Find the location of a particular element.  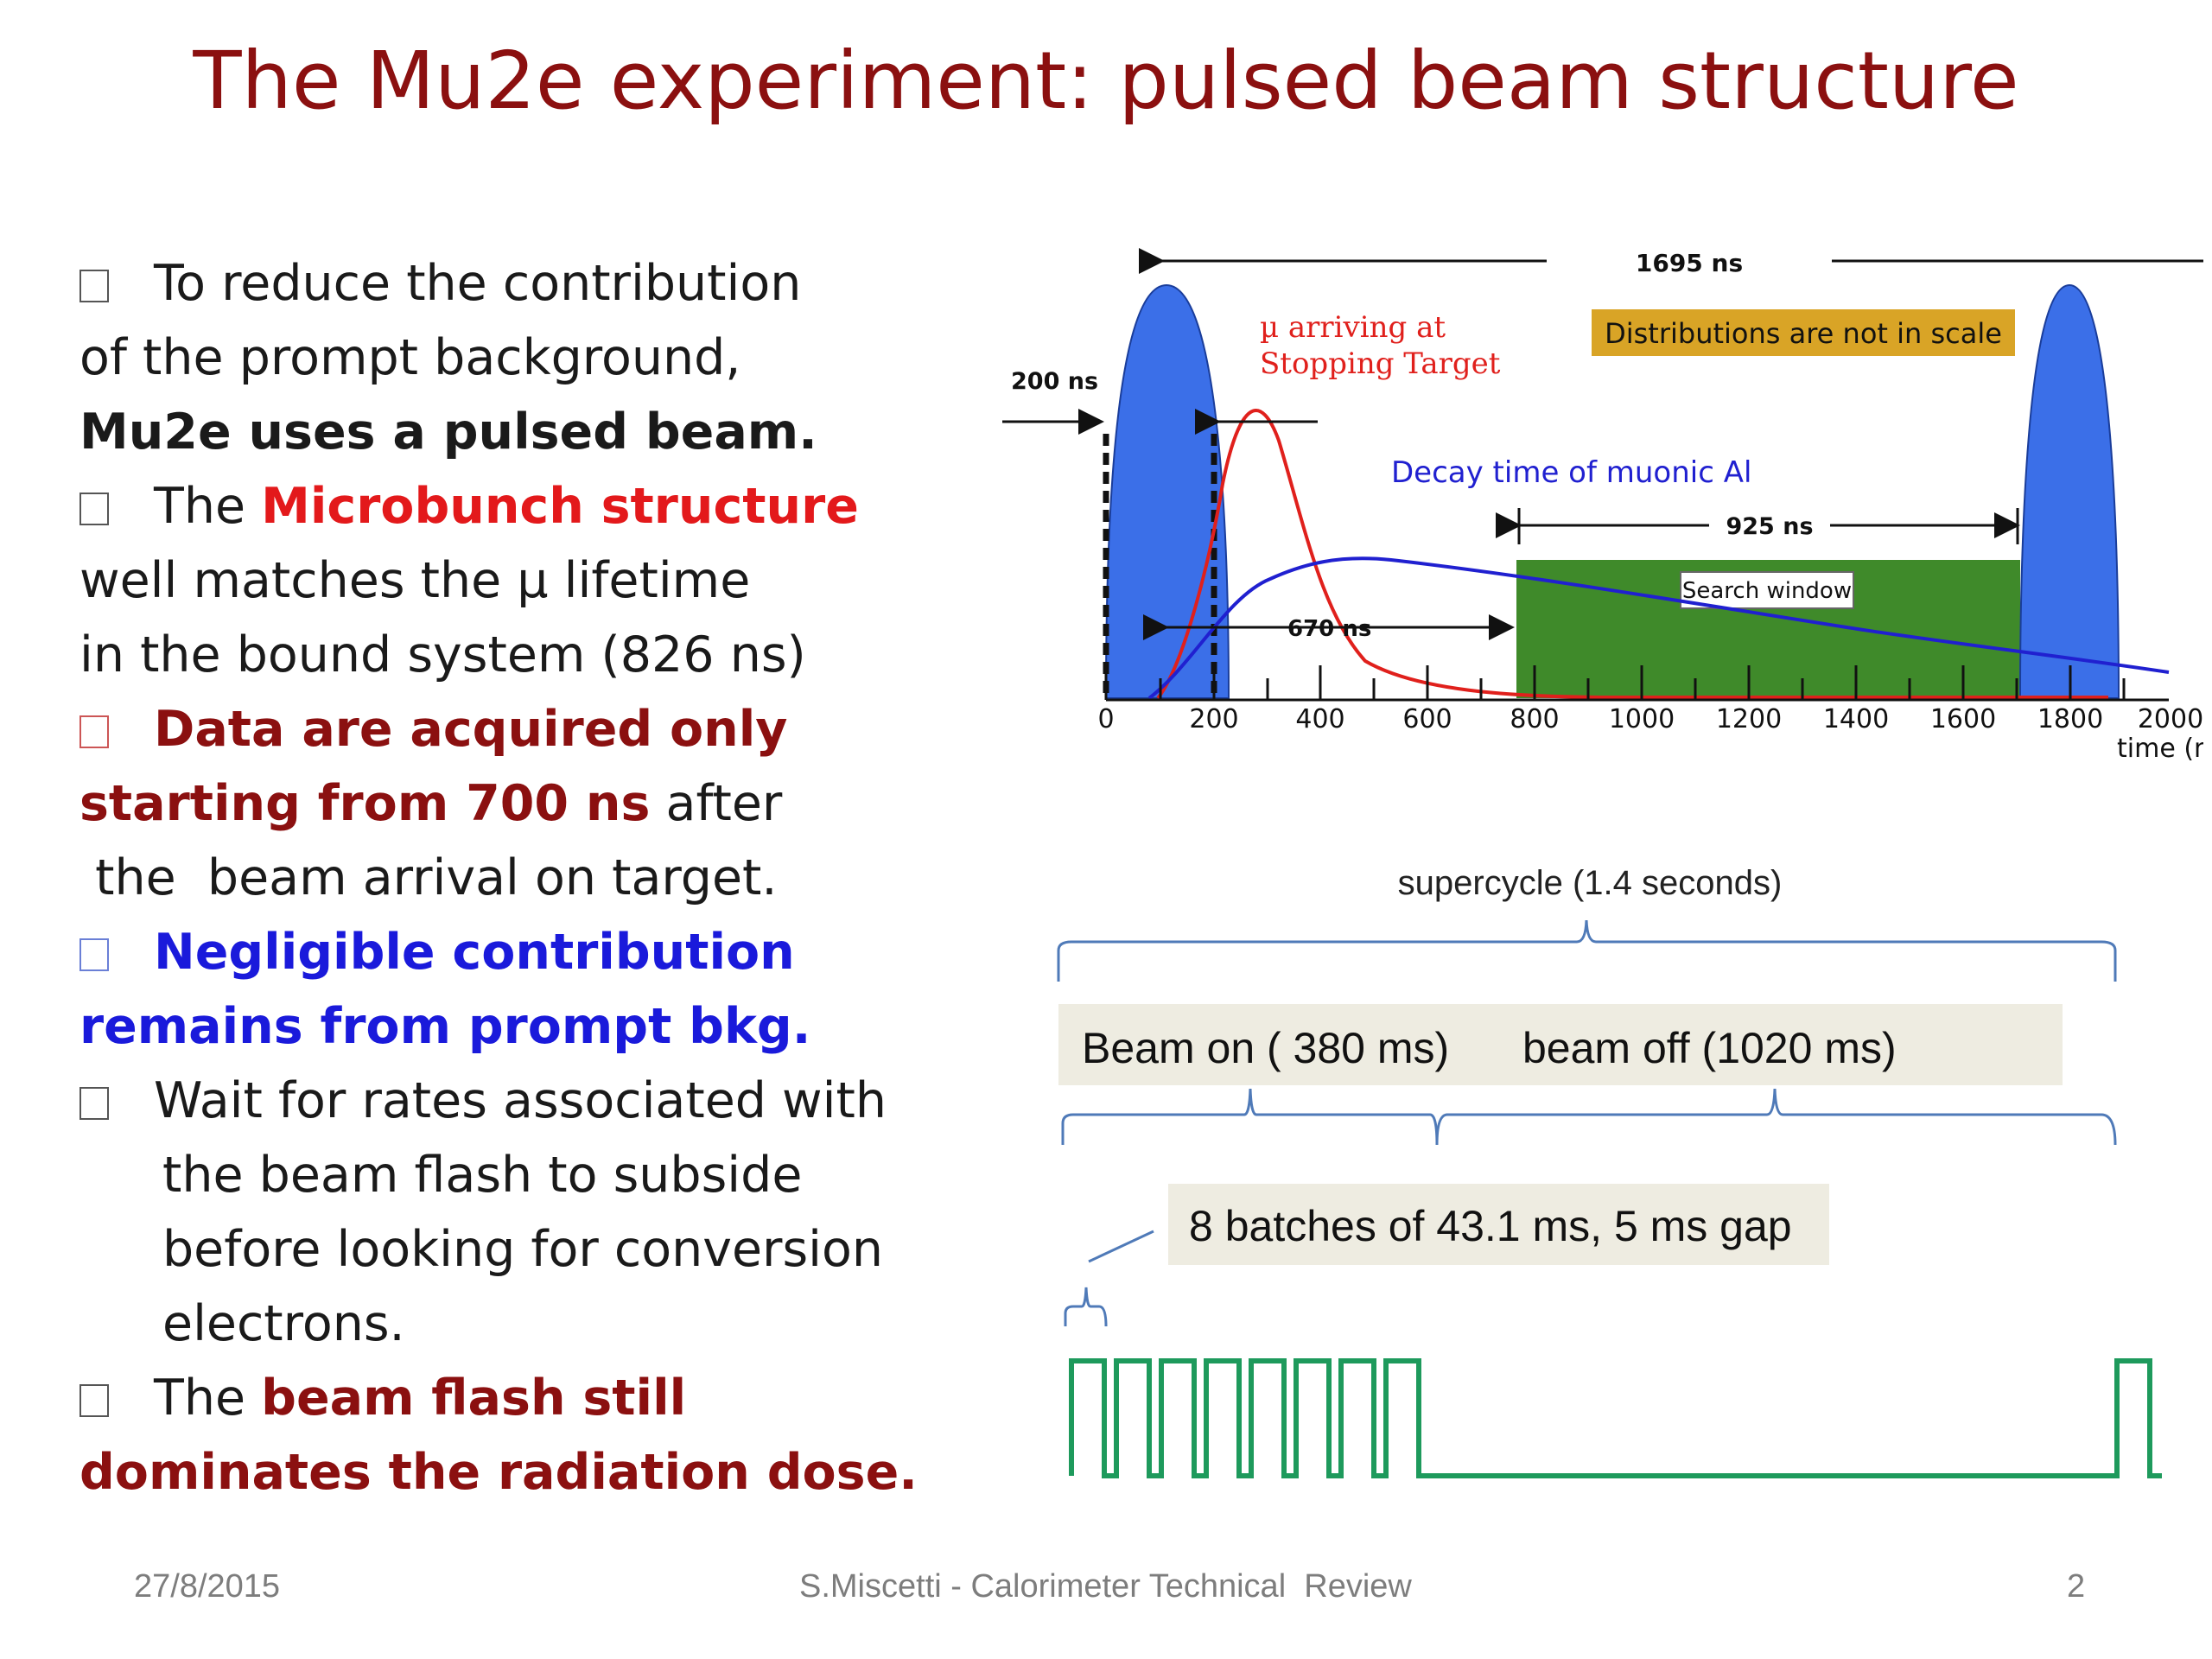

batch-pointer-line is located at coordinates (1121, 1246).